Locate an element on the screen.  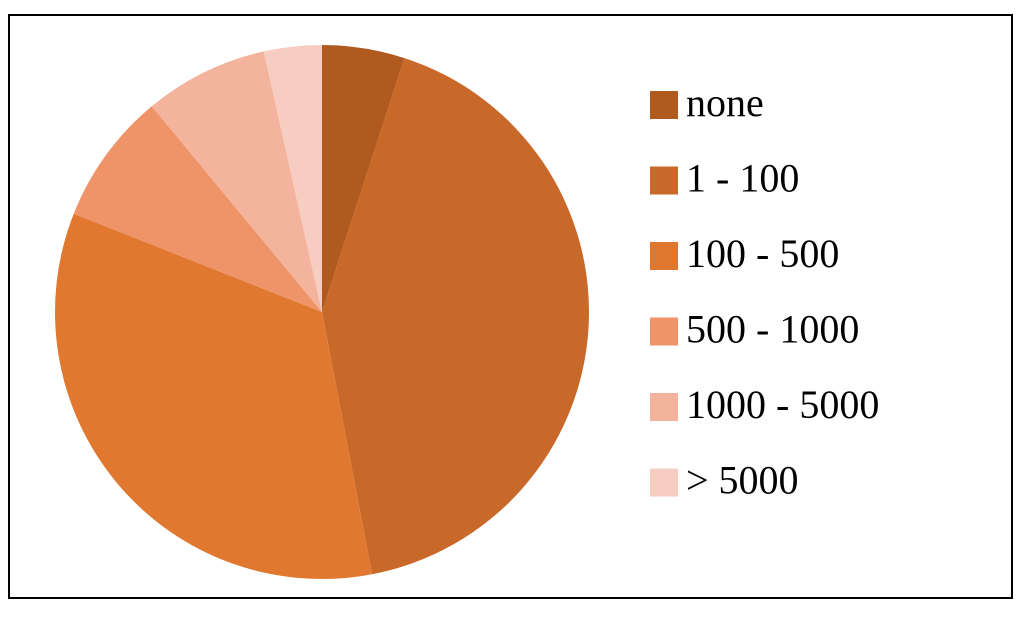
legend-label: 1 - 100 is located at coordinates (742, 178).